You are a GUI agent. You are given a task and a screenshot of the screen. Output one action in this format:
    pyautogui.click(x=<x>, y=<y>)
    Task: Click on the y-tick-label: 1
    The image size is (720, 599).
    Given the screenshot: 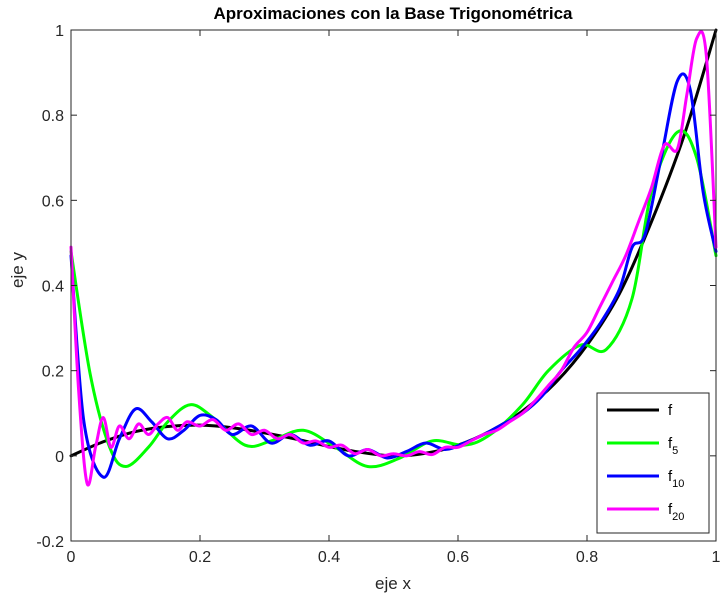 What is the action you would take?
    pyautogui.click(x=59, y=31)
    